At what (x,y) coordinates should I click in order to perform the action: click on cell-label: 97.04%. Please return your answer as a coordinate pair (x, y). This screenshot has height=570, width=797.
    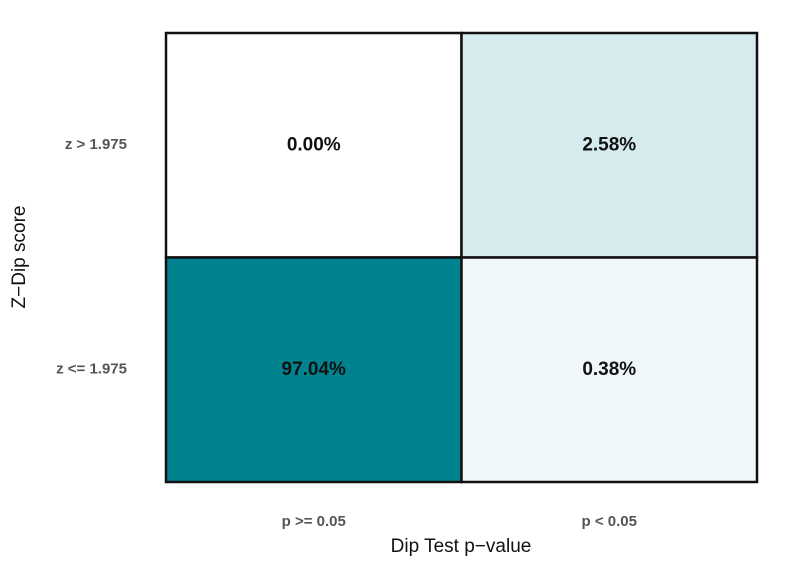
    Looking at the image, I should click on (314, 369).